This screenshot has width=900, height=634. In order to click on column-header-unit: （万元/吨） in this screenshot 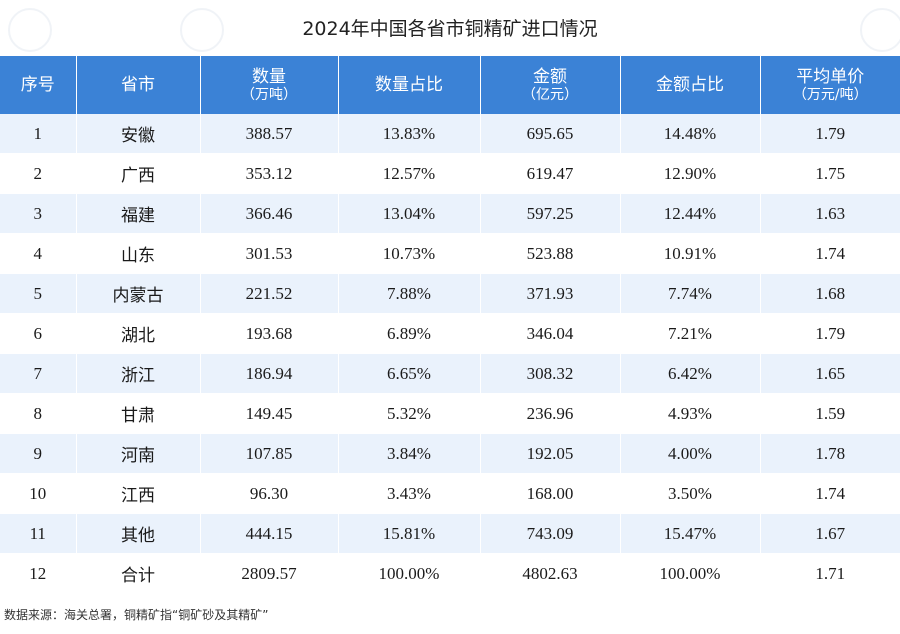, I will do `click(830, 94)`.